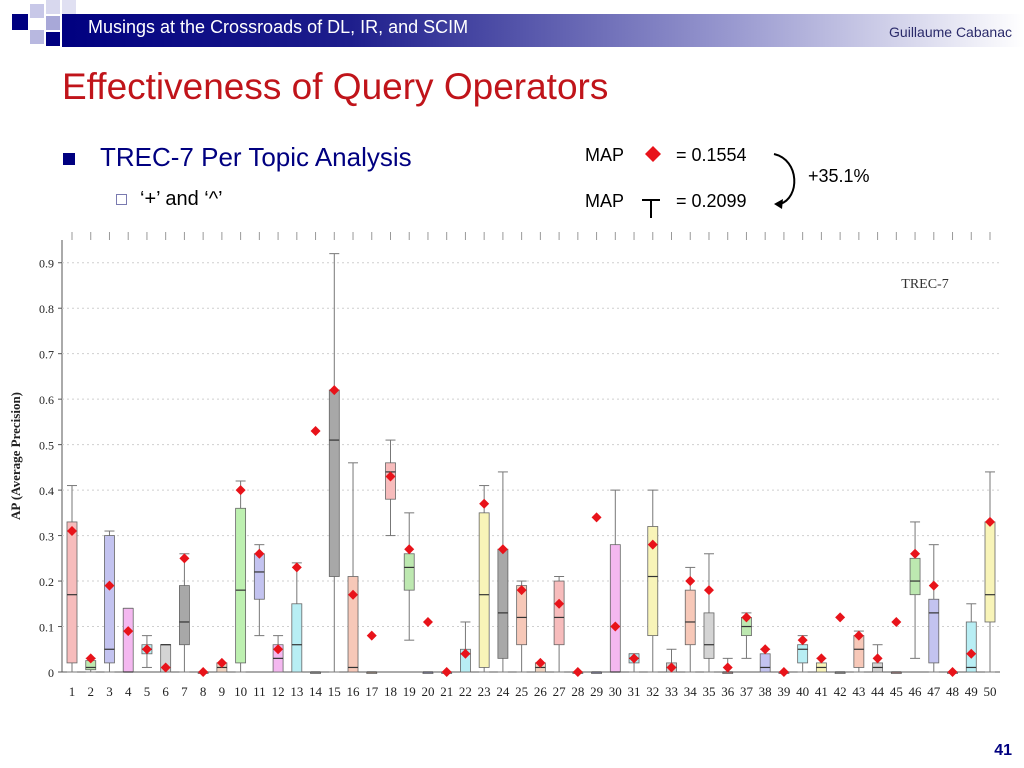 The height and width of the screenshot is (768, 1024). I want to click on y-tick-label: 0.5, so click(46, 446).